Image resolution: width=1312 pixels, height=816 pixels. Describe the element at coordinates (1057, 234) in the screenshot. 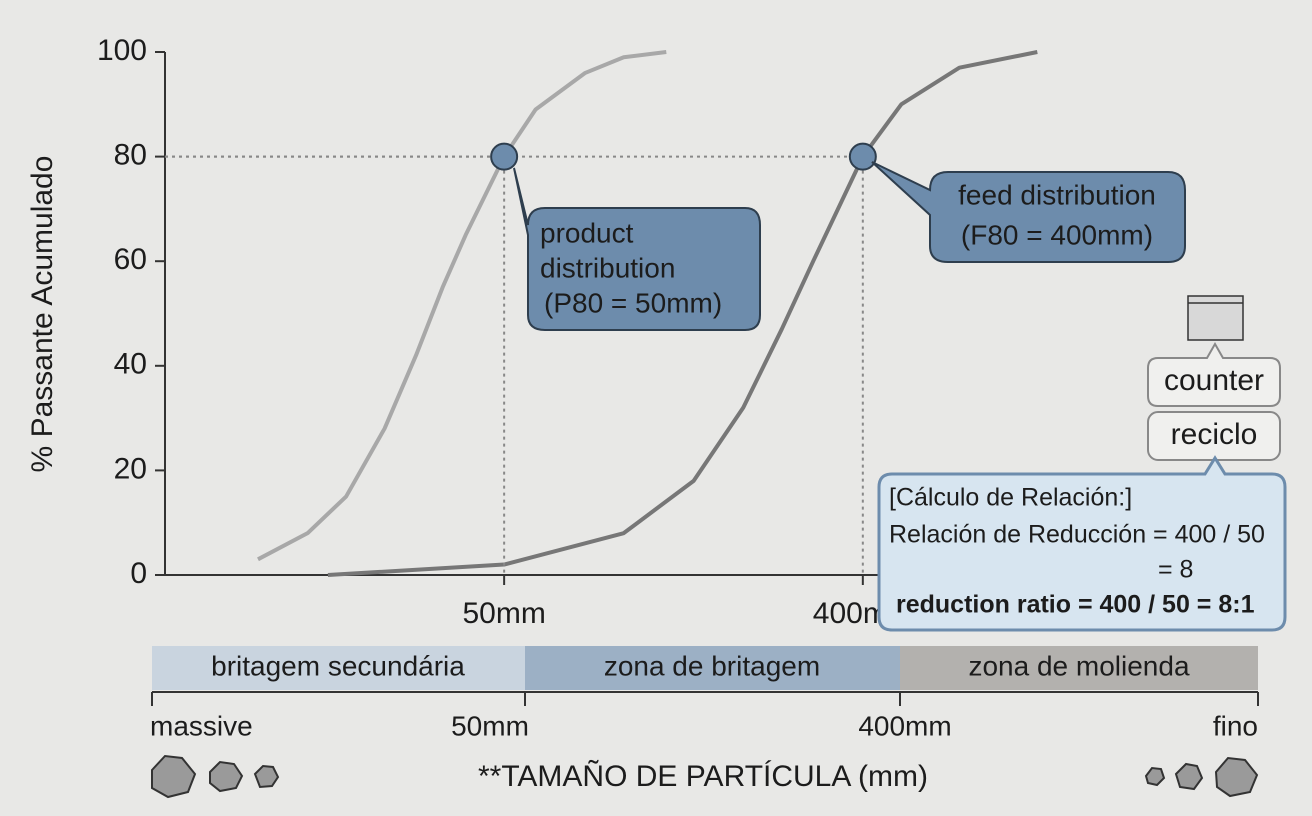

I see `callout-text: (F80 = 400mm)` at that location.